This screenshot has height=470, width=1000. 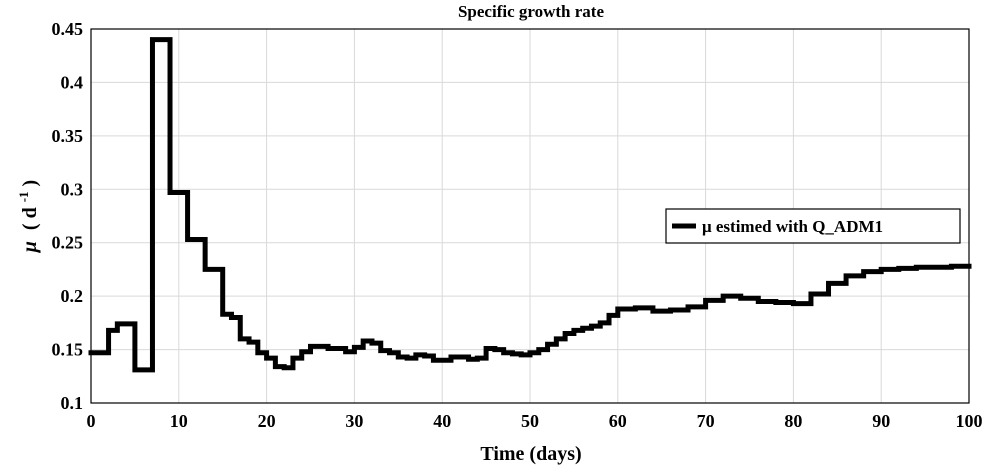 What do you see at coordinates (179, 421) in the screenshot?
I see `x-tick-label: 10` at bounding box center [179, 421].